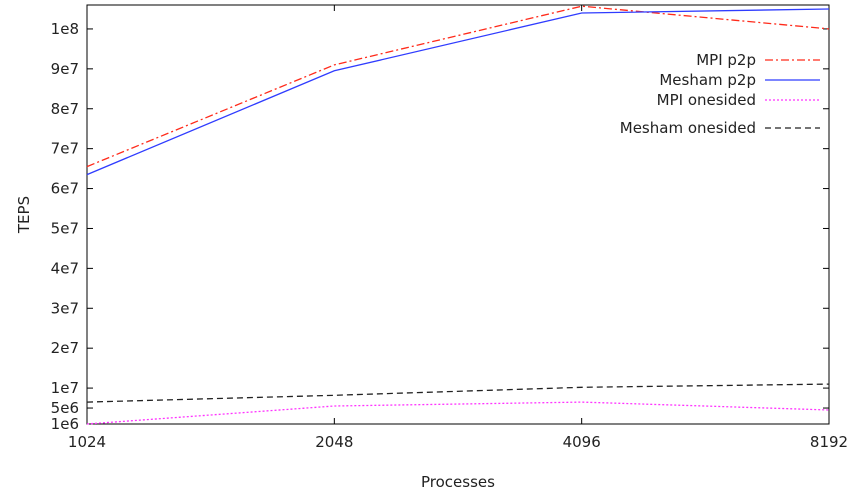 This screenshot has width=851, height=492. What do you see at coordinates (829, 442) in the screenshot?
I see `x-tick-label: 8192` at bounding box center [829, 442].